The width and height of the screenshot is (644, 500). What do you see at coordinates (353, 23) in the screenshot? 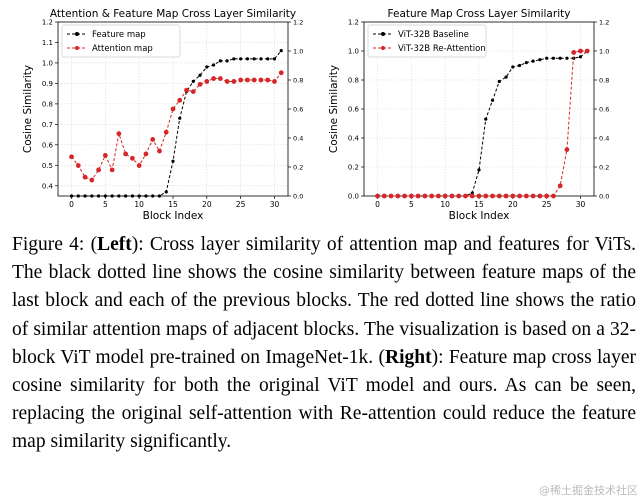
I see `y-tick-label: 1.2` at bounding box center [353, 23].